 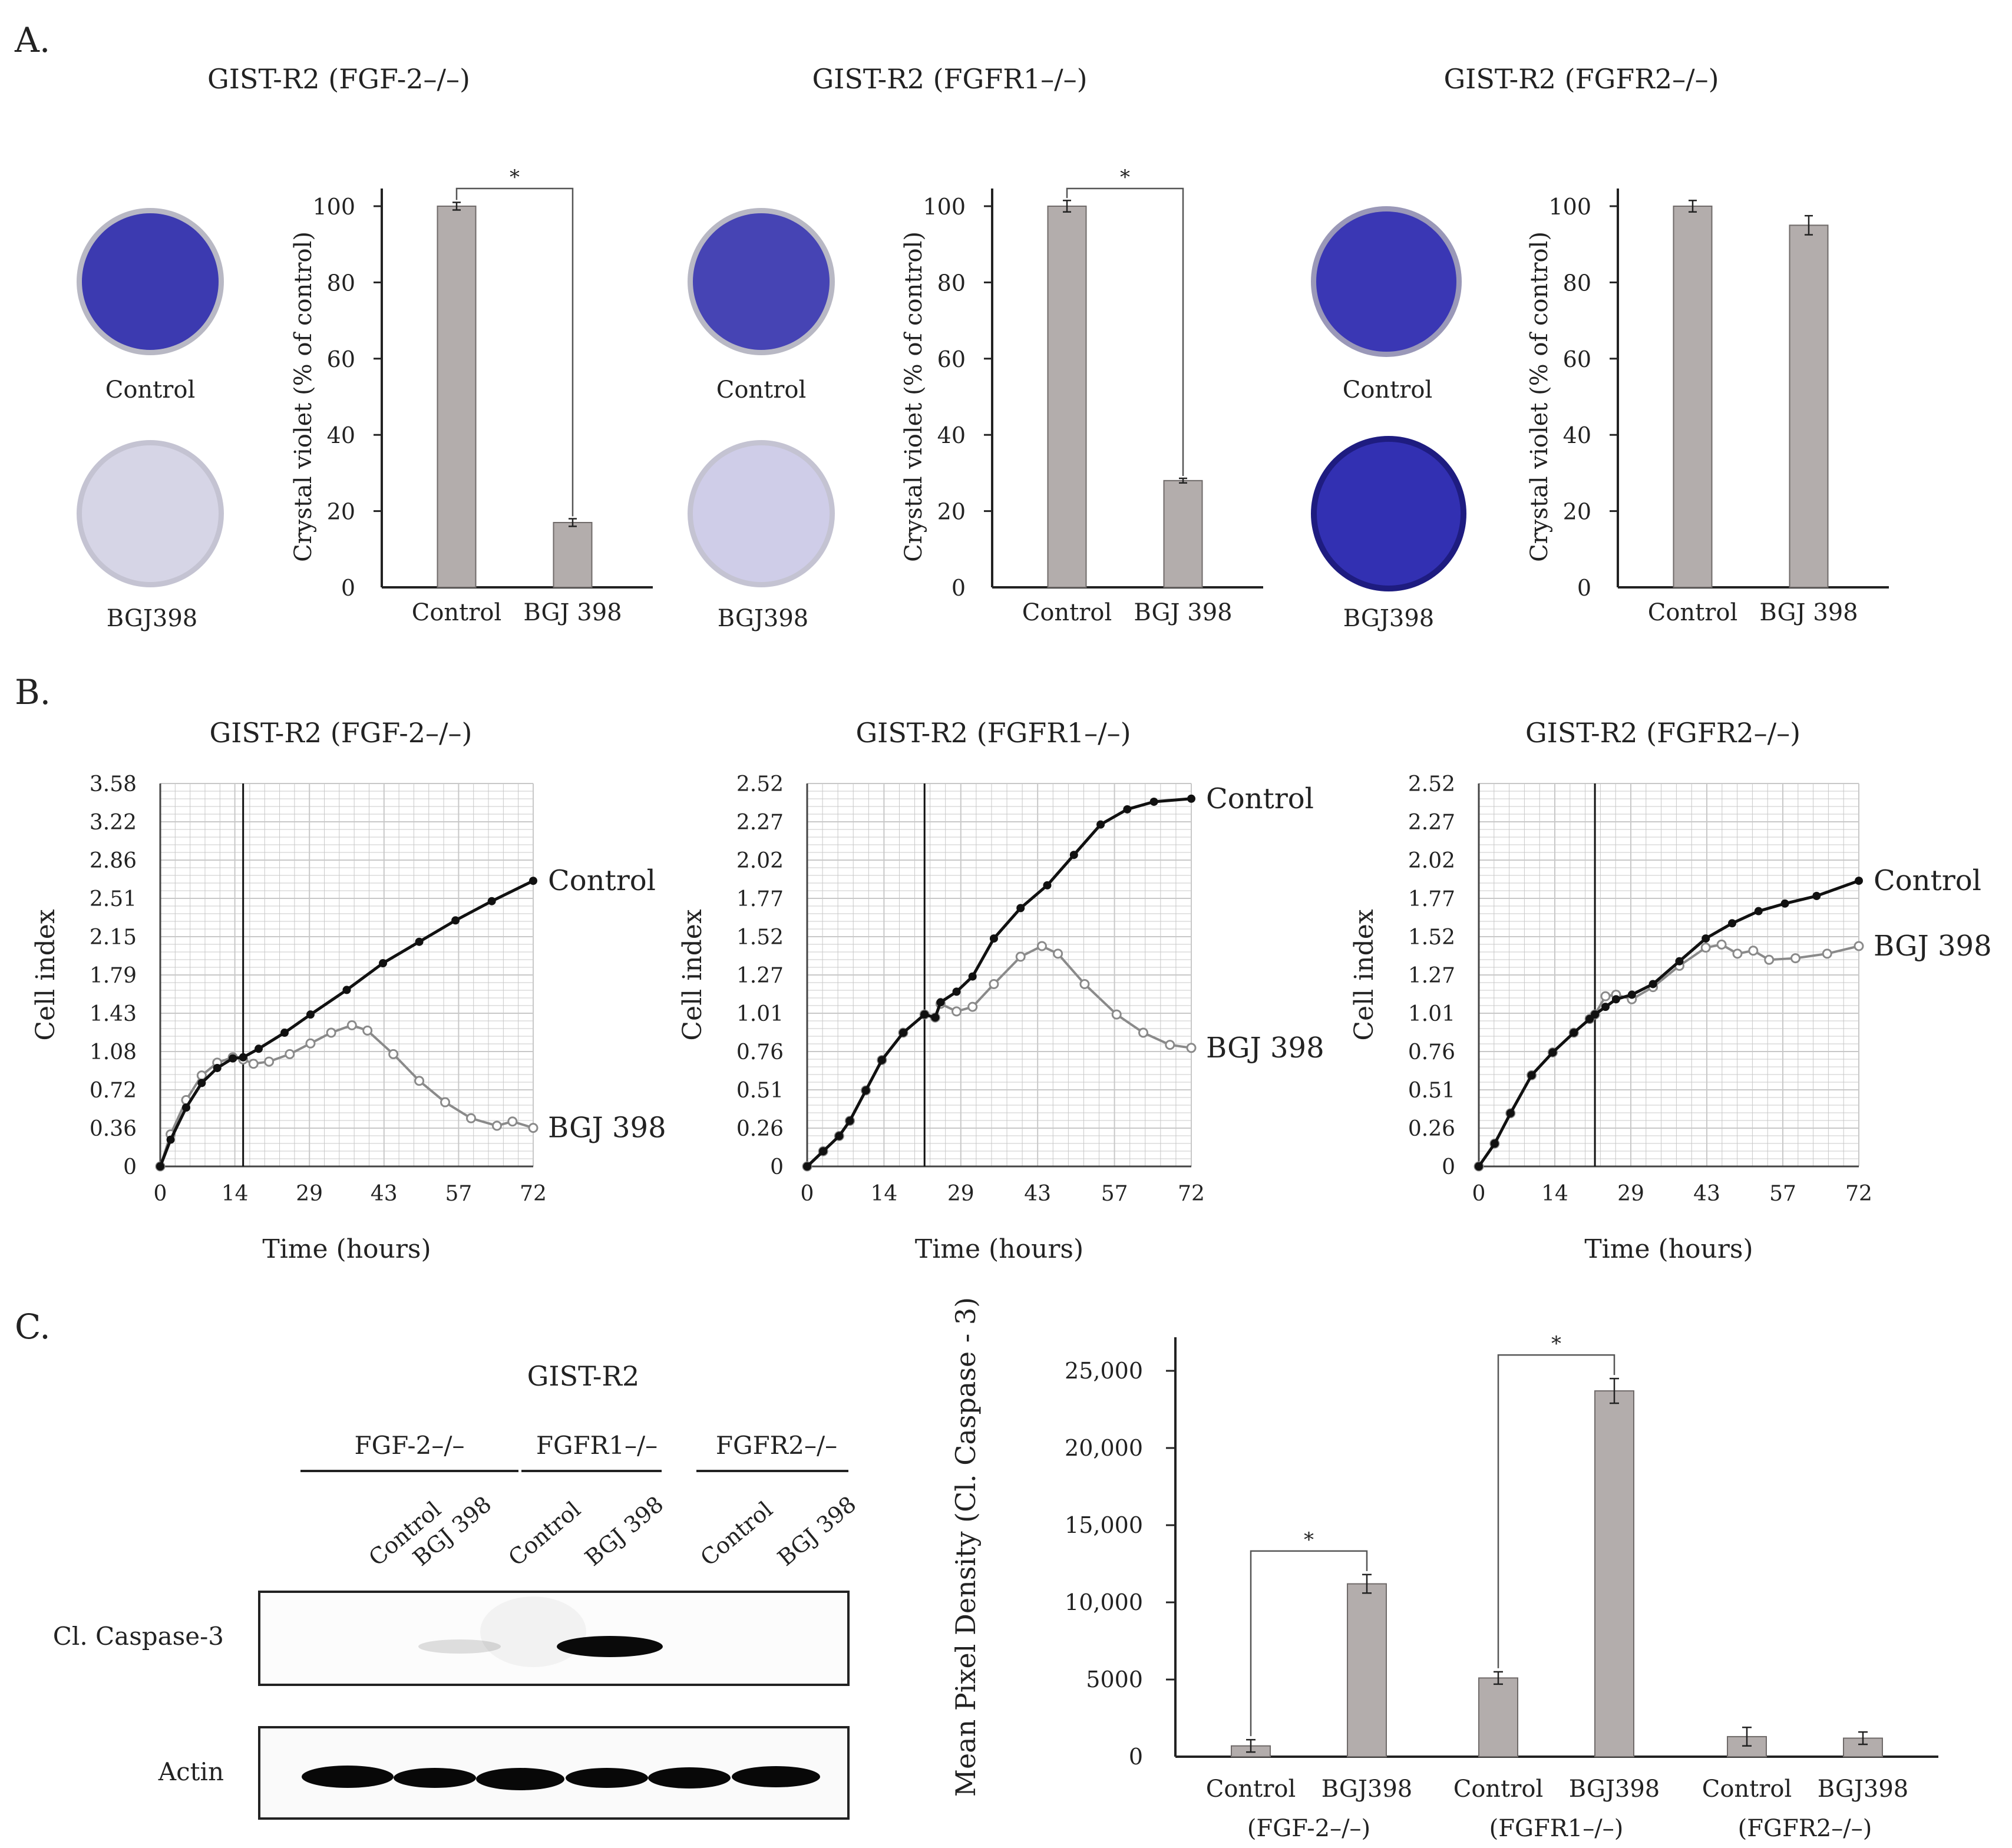 I want to click on blot-membrane-caspase, so click(x=554, y=1638).